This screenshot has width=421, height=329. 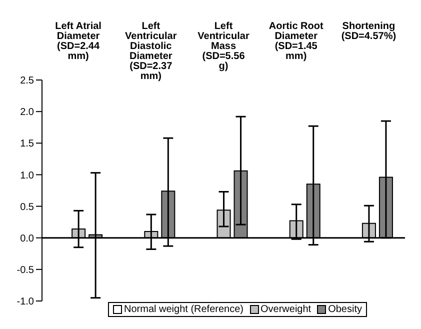 What do you see at coordinates (345, 309) in the screenshot?
I see `legend-label: Obesity` at bounding box center [345, 309].